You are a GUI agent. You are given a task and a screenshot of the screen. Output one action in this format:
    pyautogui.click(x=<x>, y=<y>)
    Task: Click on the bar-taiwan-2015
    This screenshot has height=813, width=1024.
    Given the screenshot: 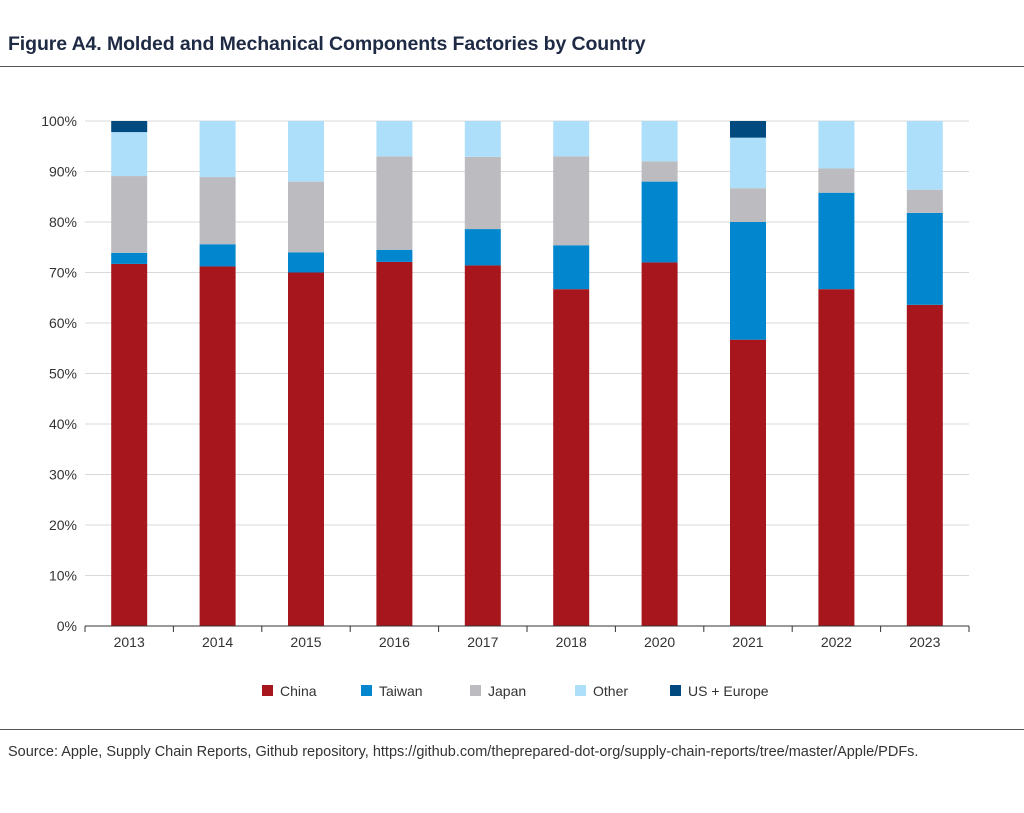 What is the action you would take?
    pyautogui.click(x=306, y=262)
    